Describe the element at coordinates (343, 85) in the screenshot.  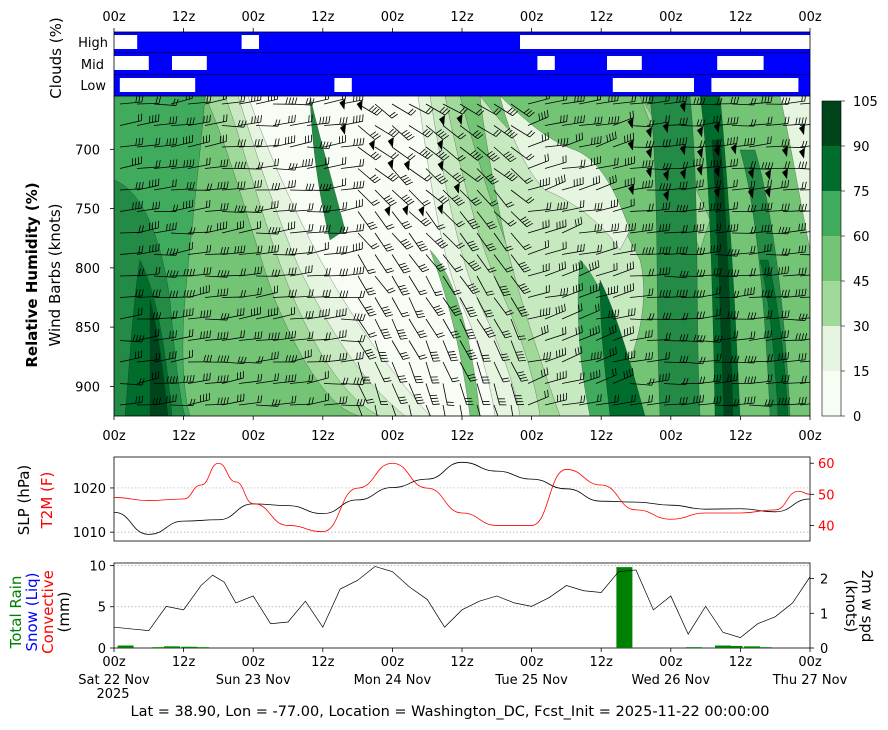
I see `cloud-segment-low` at that location.